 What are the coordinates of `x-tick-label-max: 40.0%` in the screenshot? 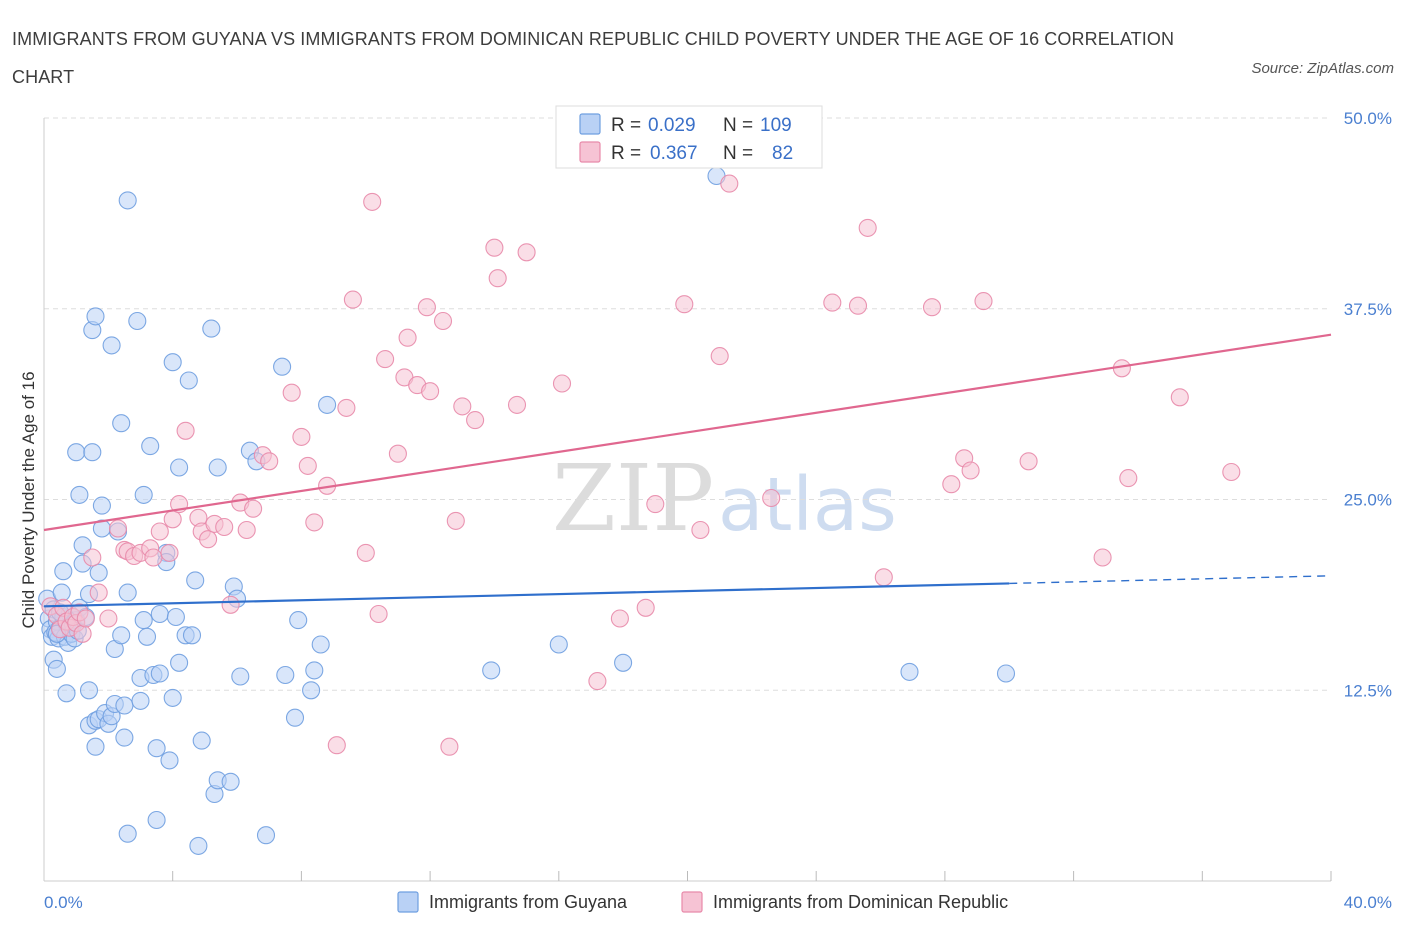 It's located at (1368, 902).